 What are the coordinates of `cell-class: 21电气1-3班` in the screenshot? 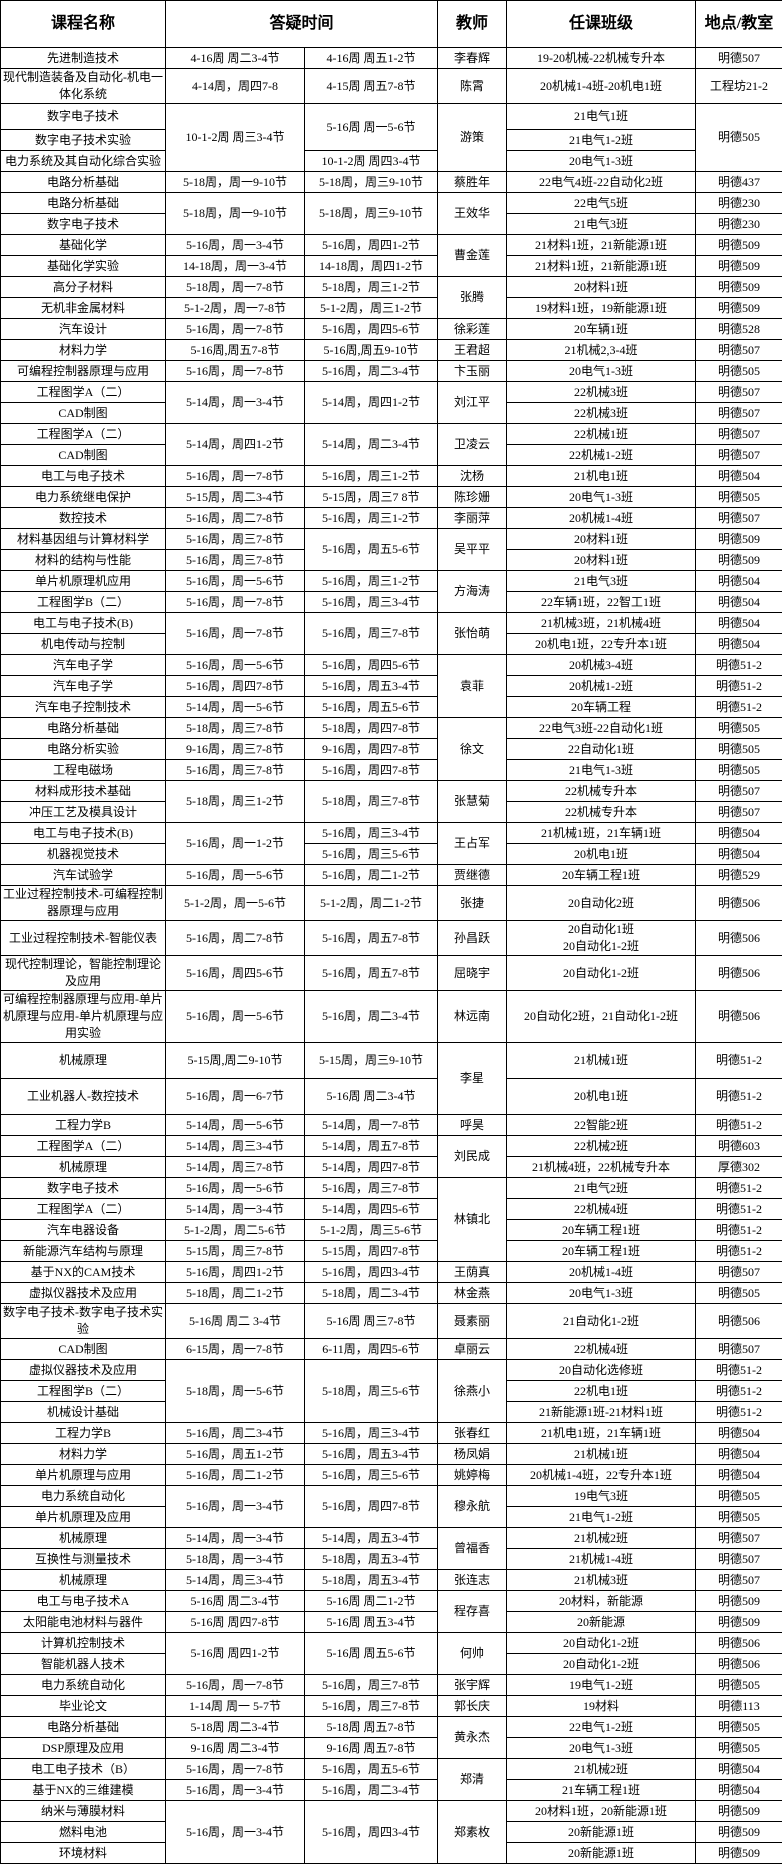 It's located at (601, 770).